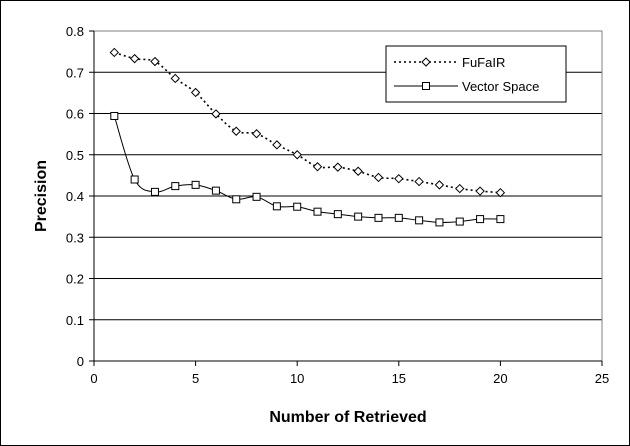 Image resolution: width=630 pixels, height=446 pixels. I want to click on y-tick-label: 0.7, so click(75, 72).